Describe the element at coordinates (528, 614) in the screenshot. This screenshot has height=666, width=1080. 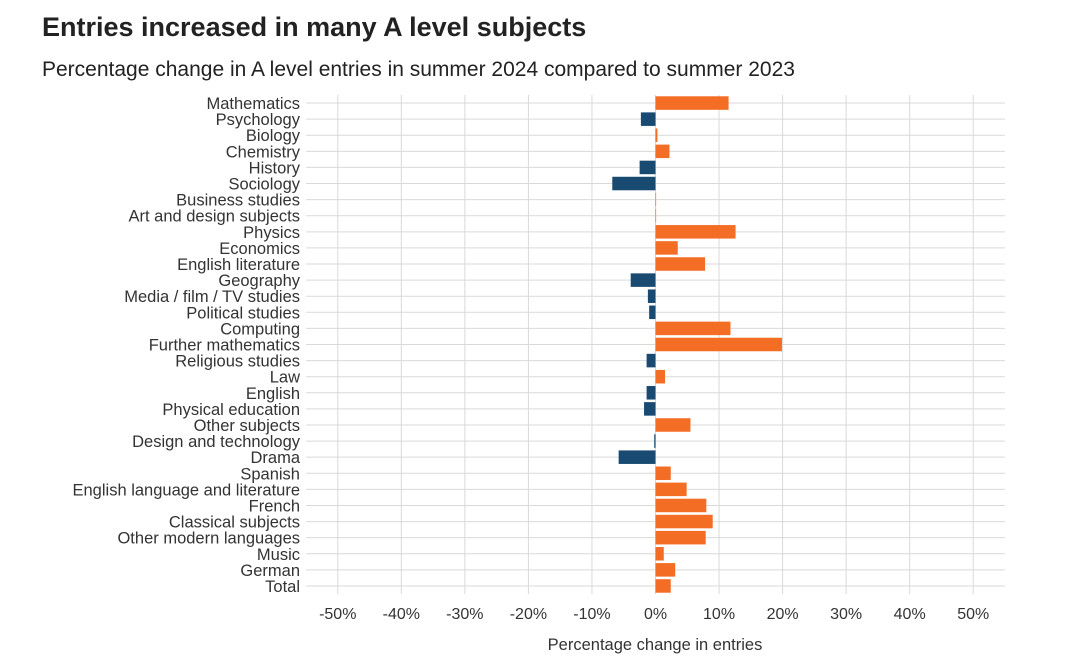
I see `x-tick-label: -20%` at that location.